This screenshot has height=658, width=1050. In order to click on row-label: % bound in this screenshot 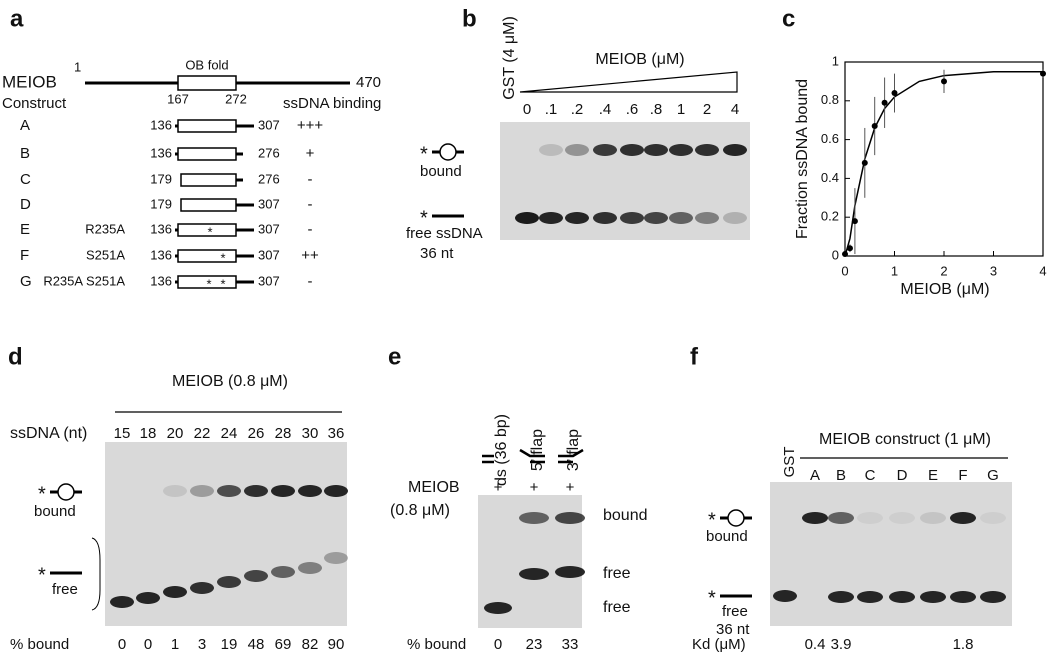, I will do `click(436, 644)`.